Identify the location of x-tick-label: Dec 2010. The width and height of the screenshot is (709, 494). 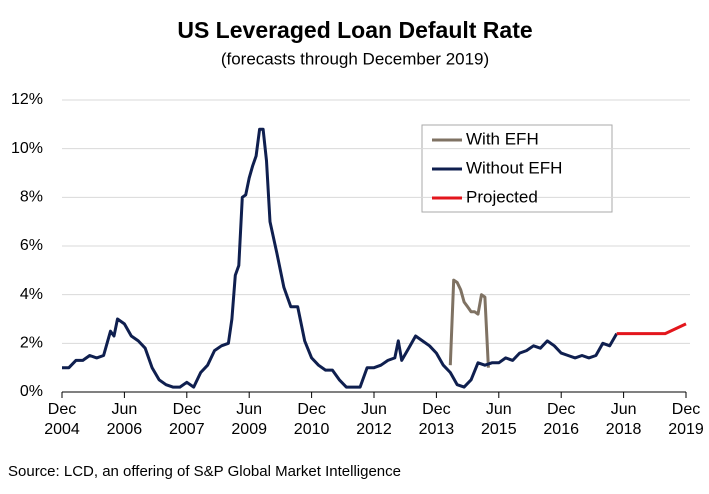
(311, 419).